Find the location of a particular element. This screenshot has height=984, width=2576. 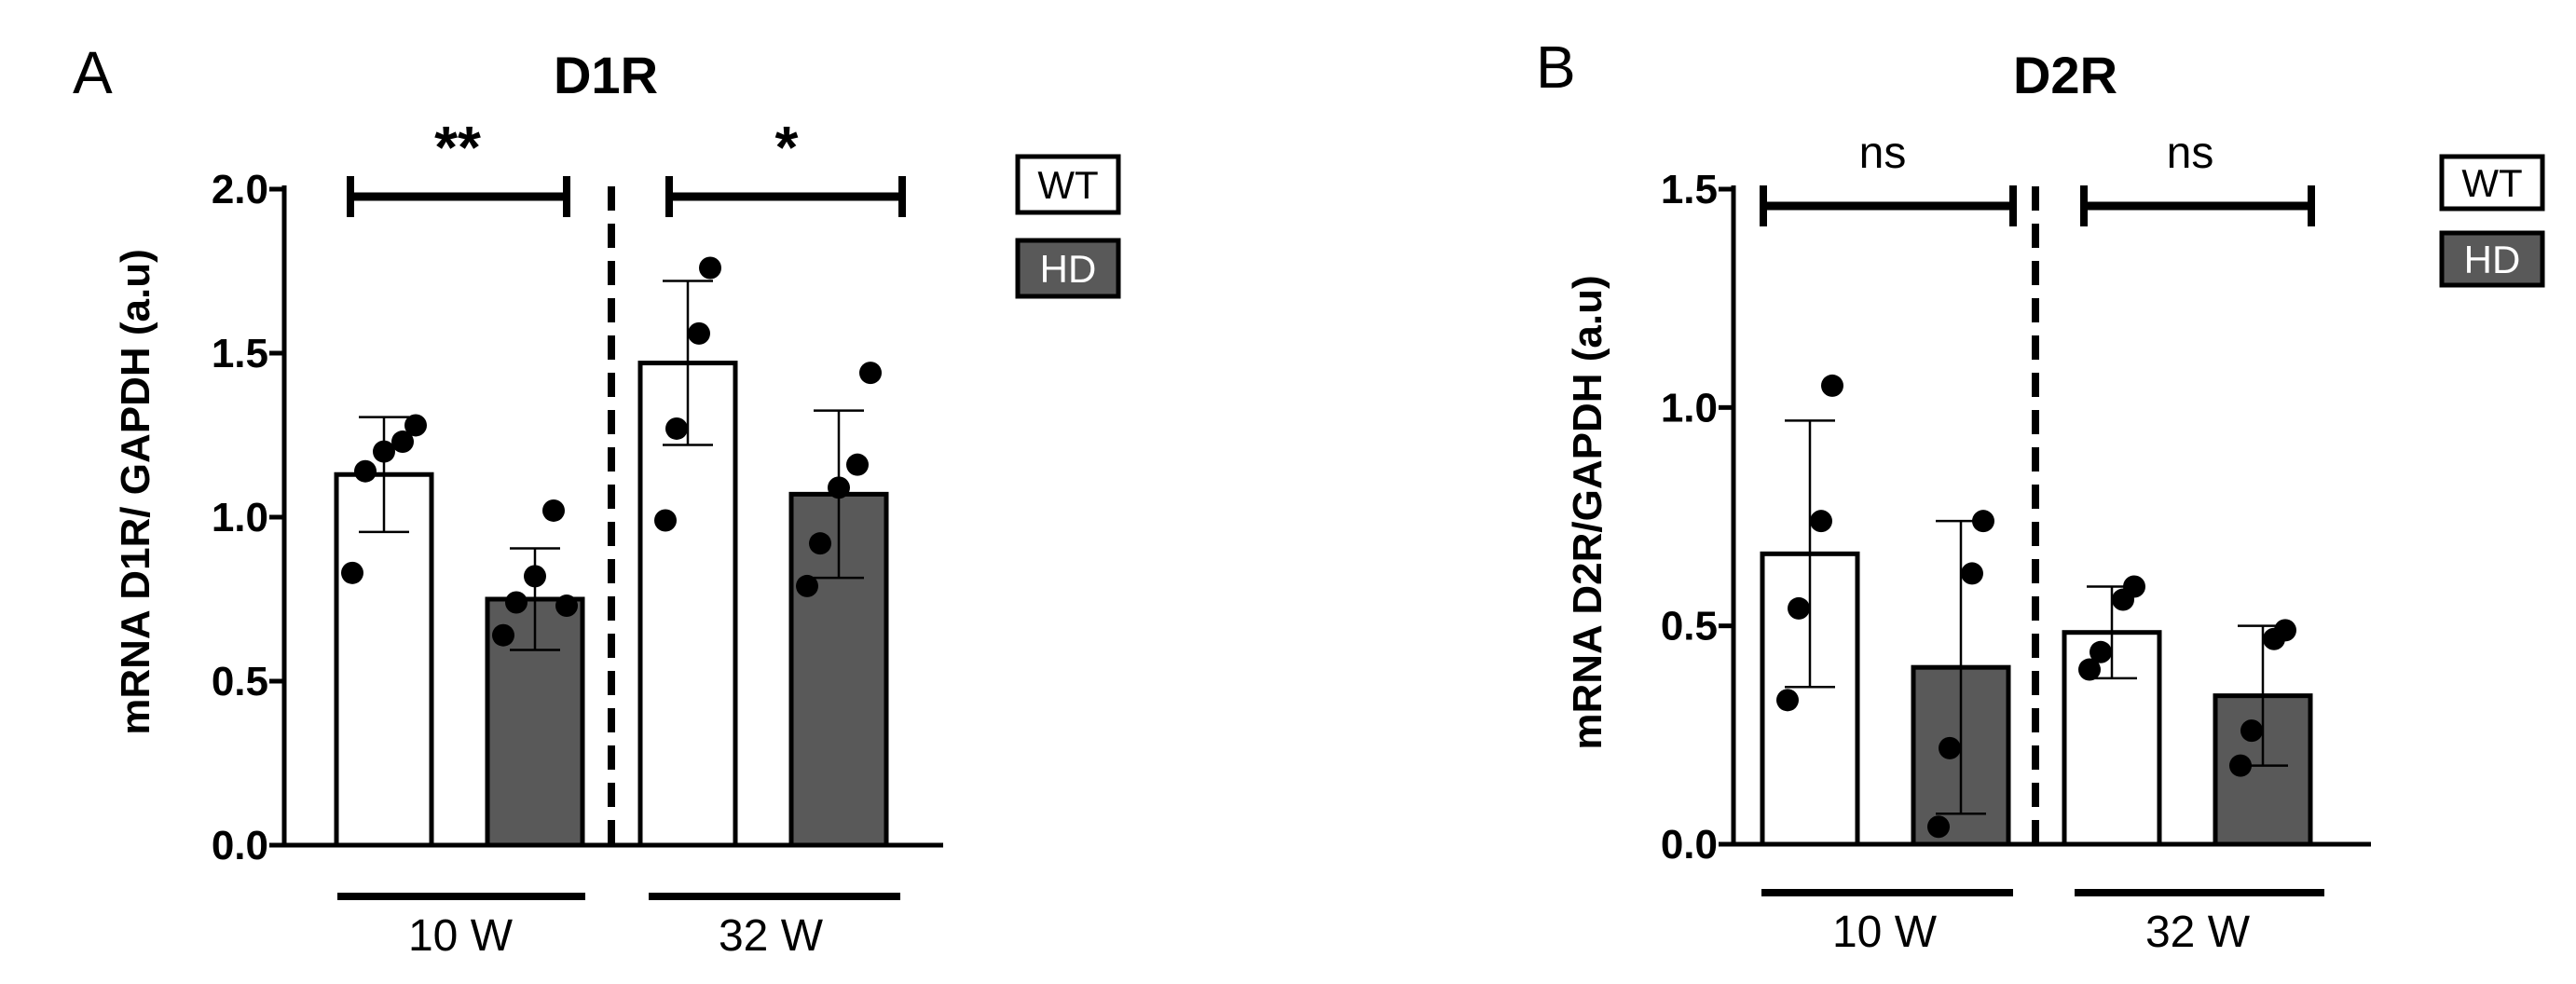

panel-b-group-label-10w: 10 W is located at coordinates (1885, 932).